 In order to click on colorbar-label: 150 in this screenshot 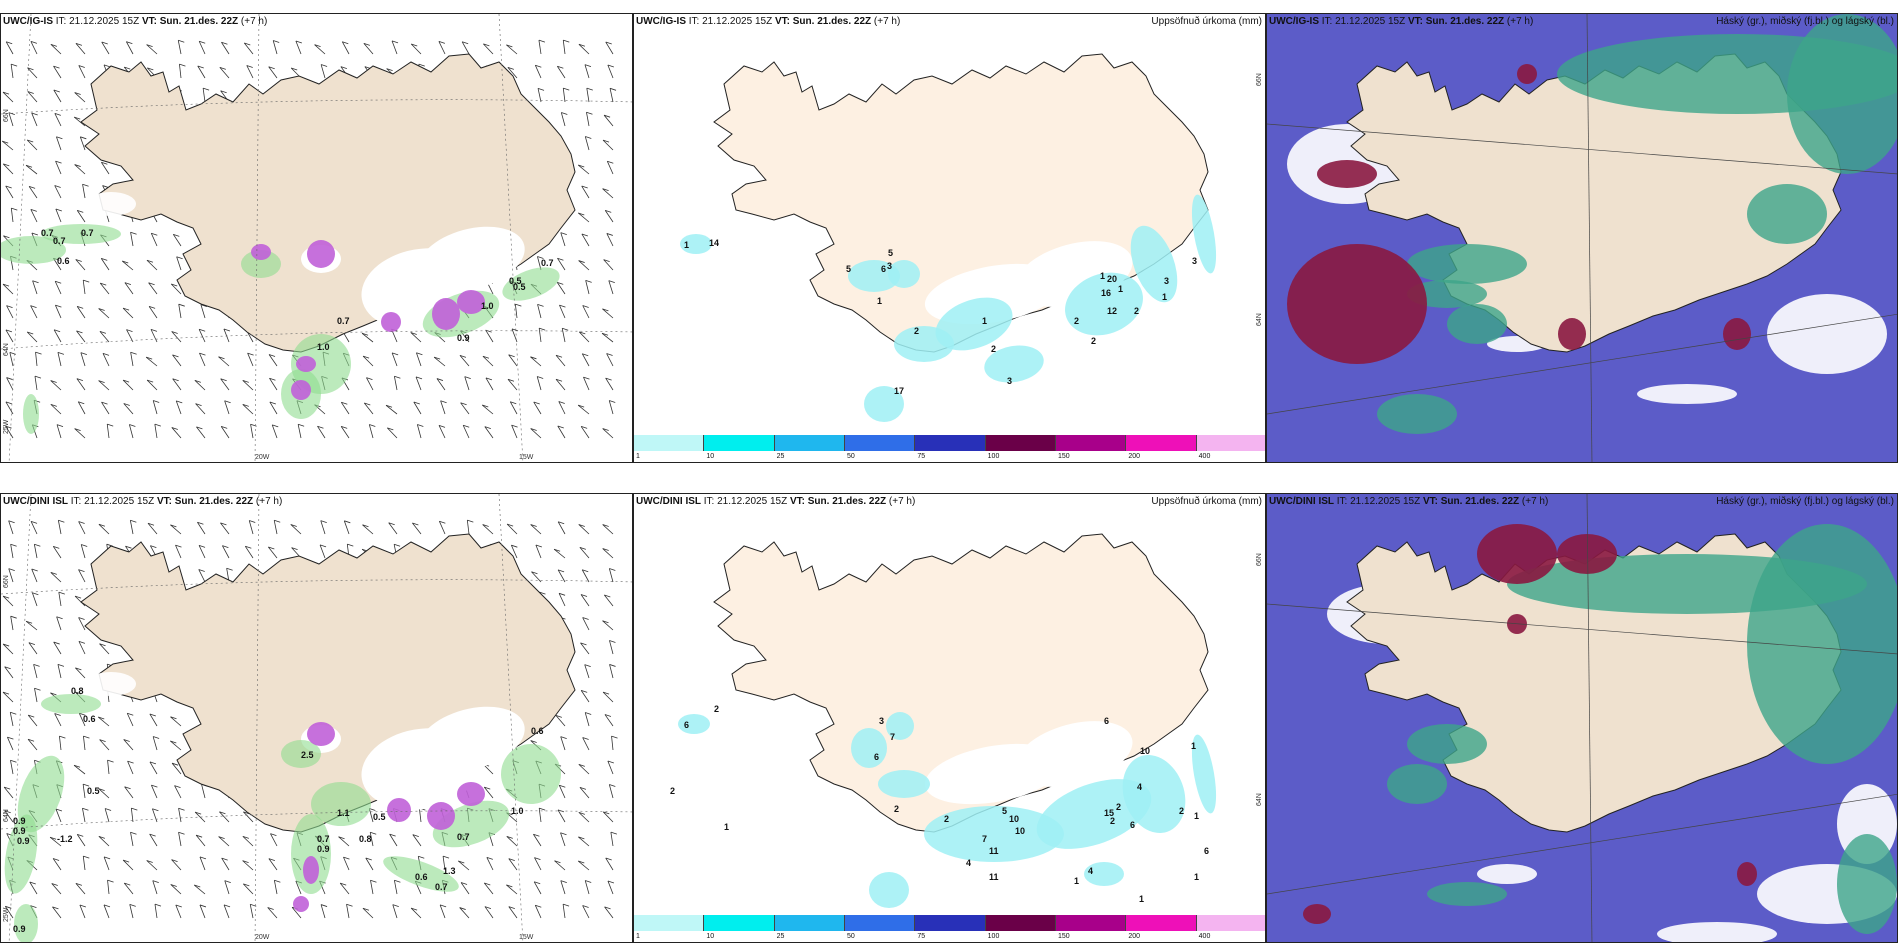, I will do `click(1064, 456)`.